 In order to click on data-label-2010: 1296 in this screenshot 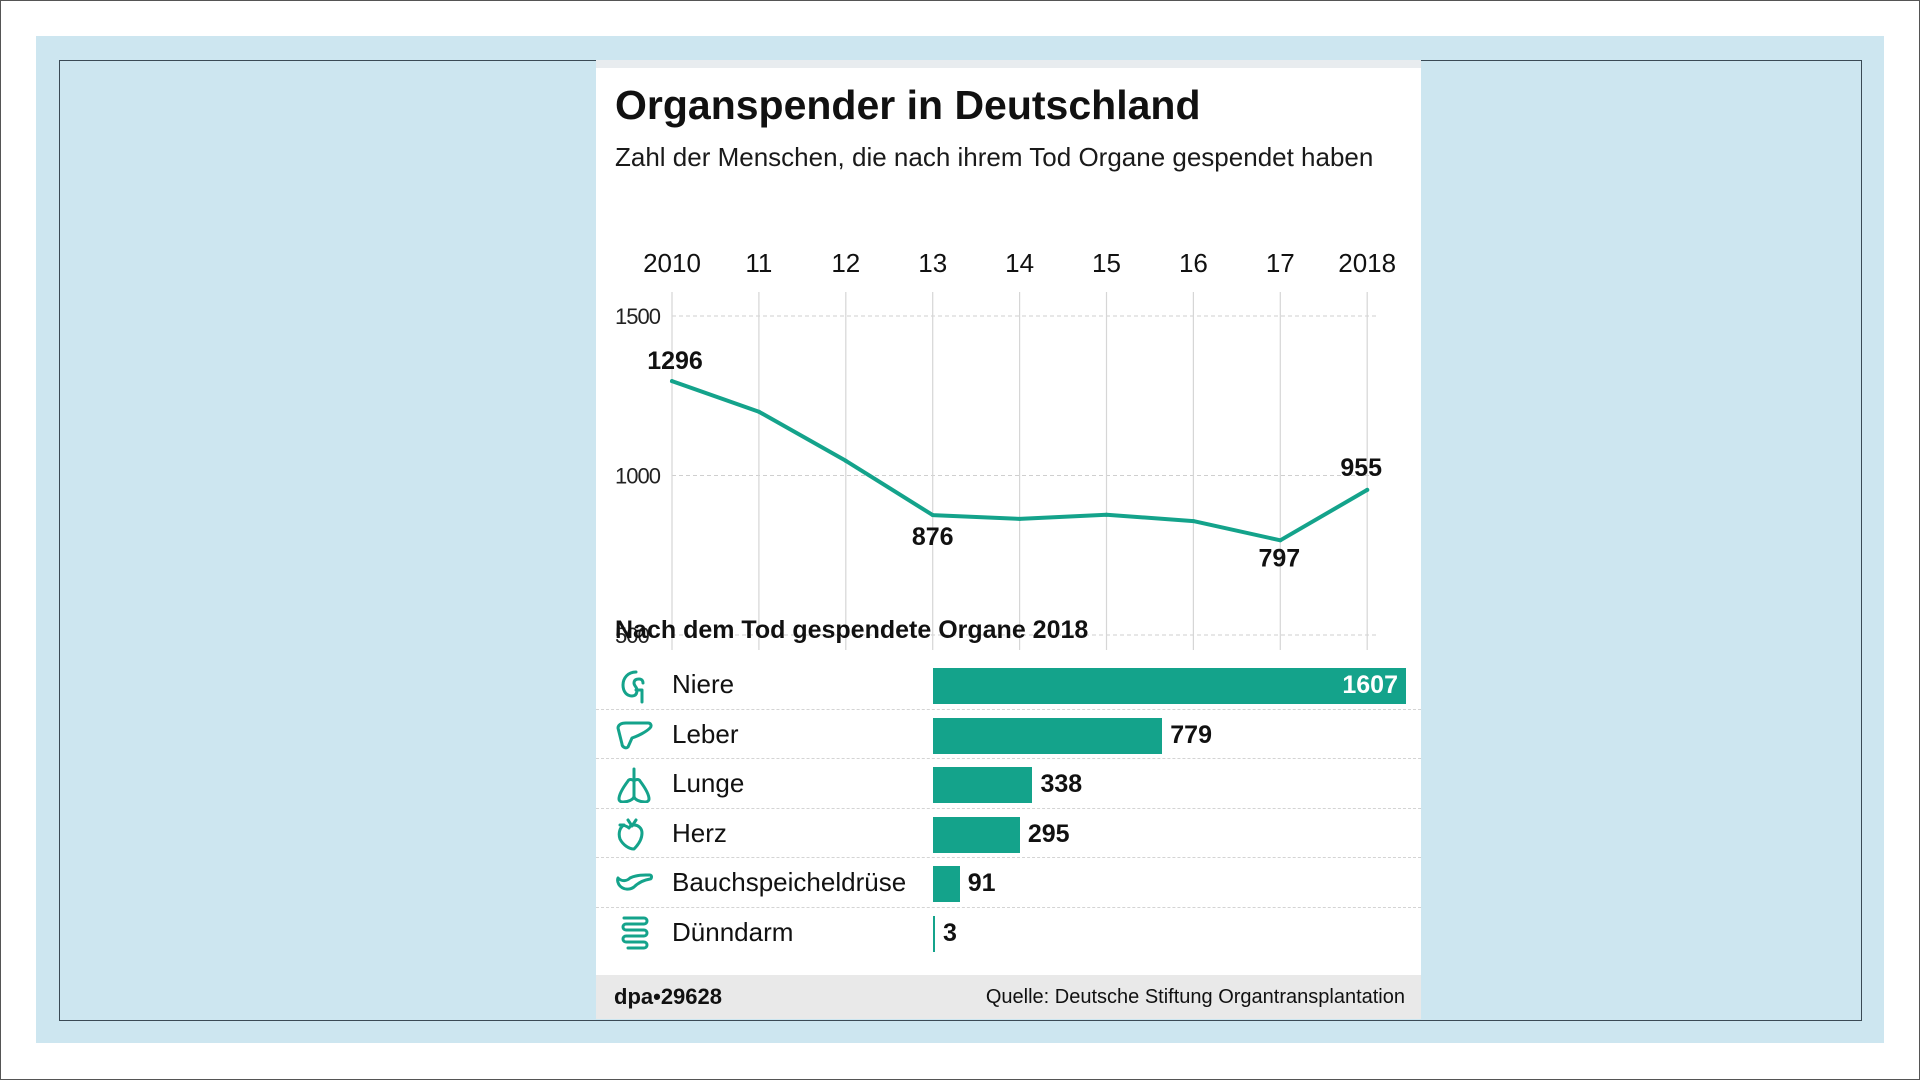, I will do `click(675, 361)`.